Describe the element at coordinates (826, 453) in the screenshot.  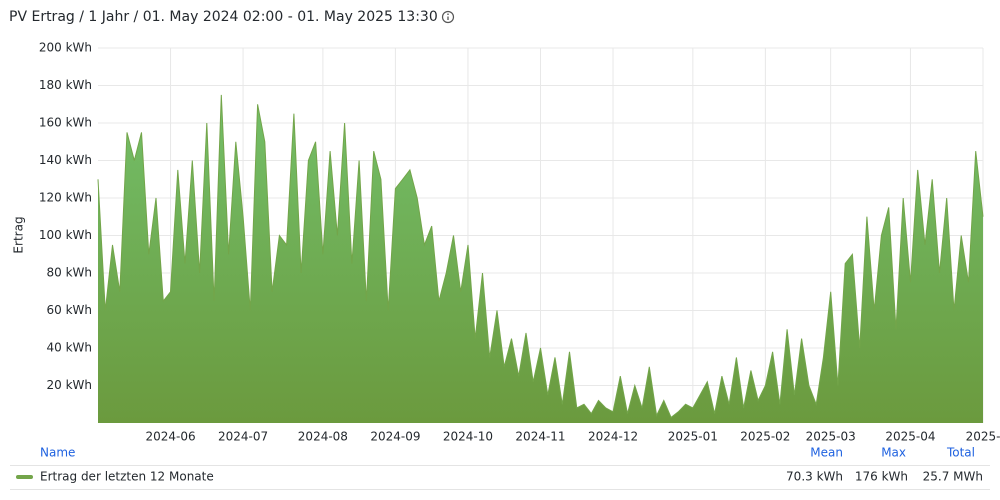
I see `legend-header: Mean` at that location.